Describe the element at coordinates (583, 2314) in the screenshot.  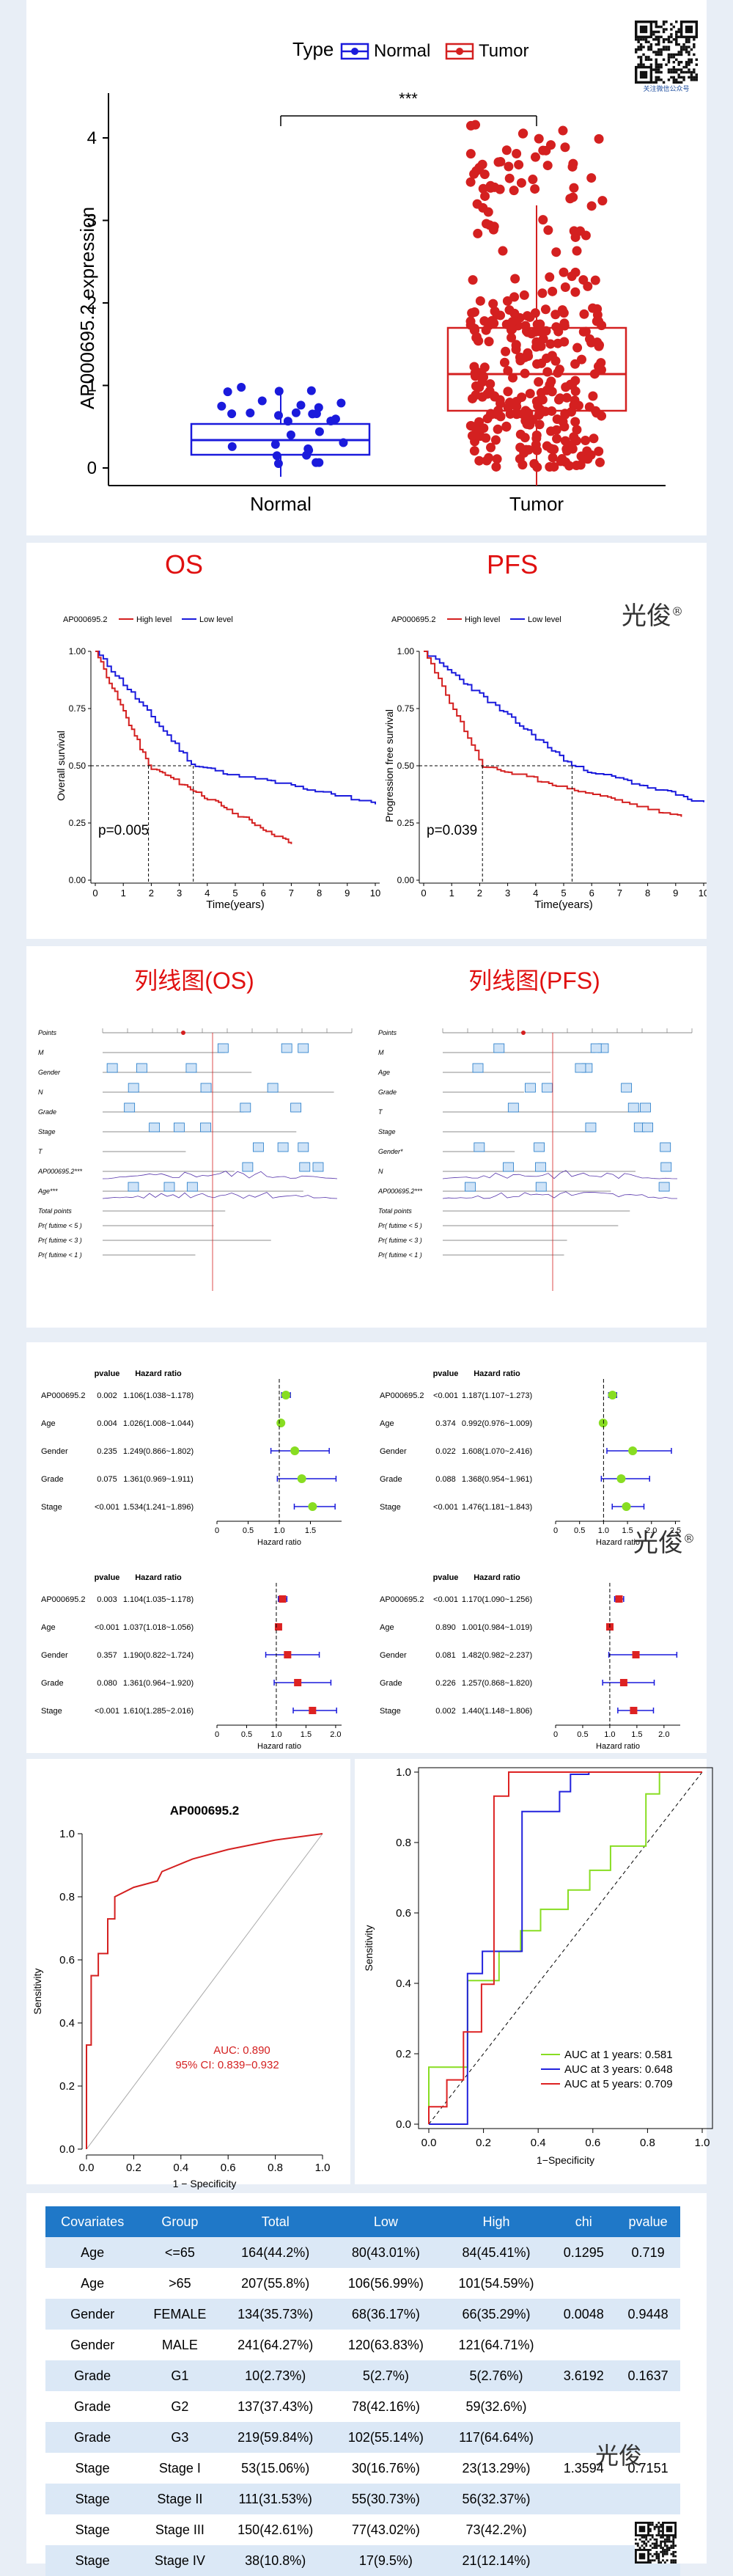
I see `table-cell: 0.0048` at that location.